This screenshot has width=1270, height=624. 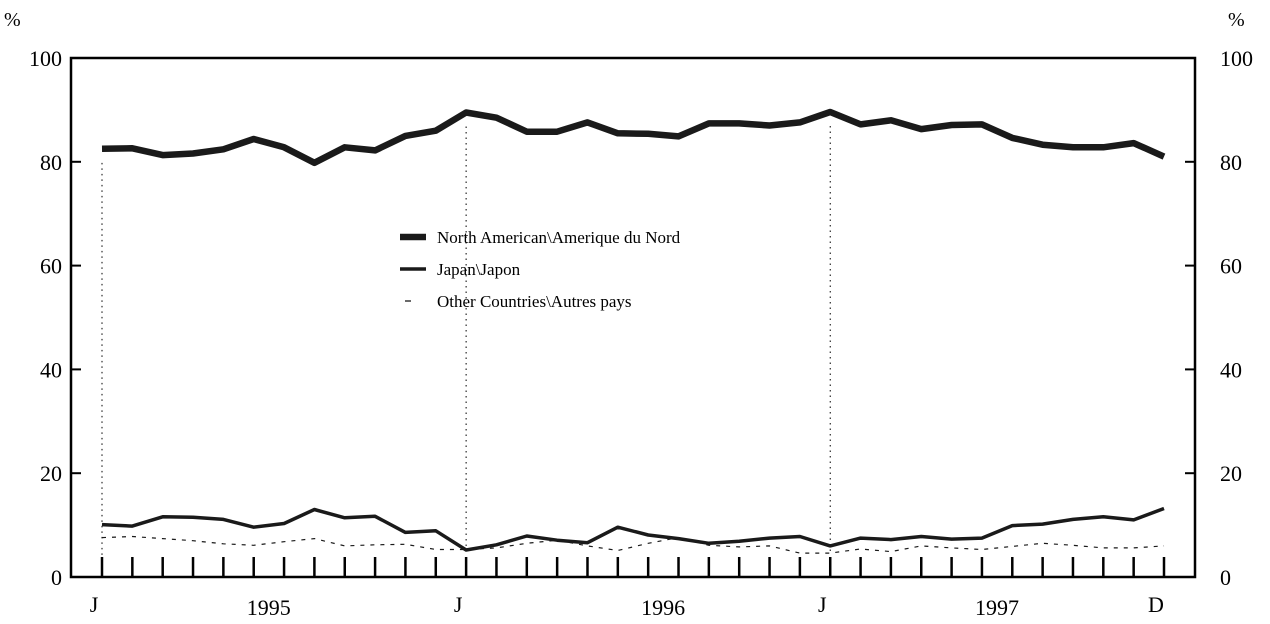 What do you see at coordinates (1231, 162) in the screenshot?
I see `y-tick-label-right: 80` at bounding box center [1231, 162].